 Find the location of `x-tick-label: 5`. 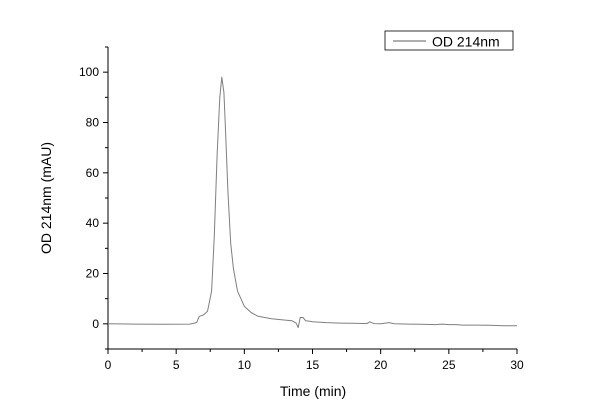

x-tick-label: 5 is located at coordinates (176, 365).